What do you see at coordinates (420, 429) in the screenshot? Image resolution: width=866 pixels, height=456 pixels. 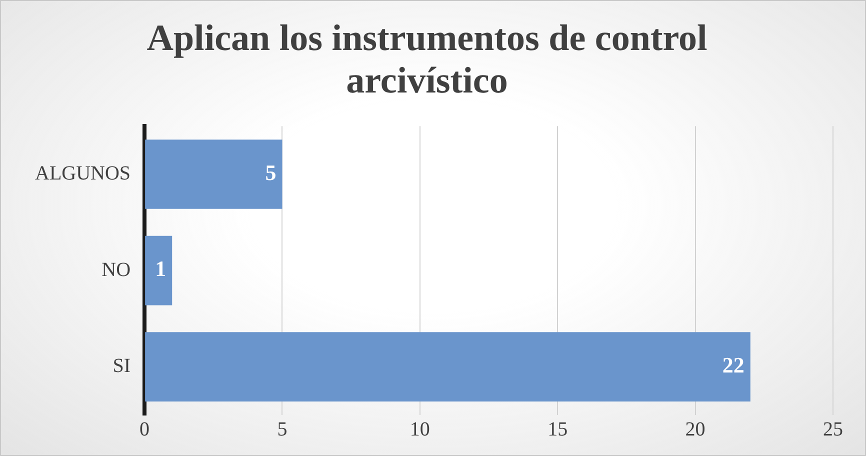 I see `x-tick-label: 10` at bounding box center [420, 429].